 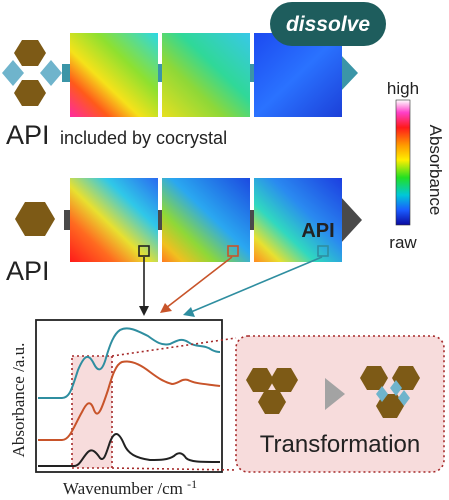 What do you see at coordinates (233, 251) in the screenshot?
I see `sample-marker-orange` at bounding box center [233, 251].